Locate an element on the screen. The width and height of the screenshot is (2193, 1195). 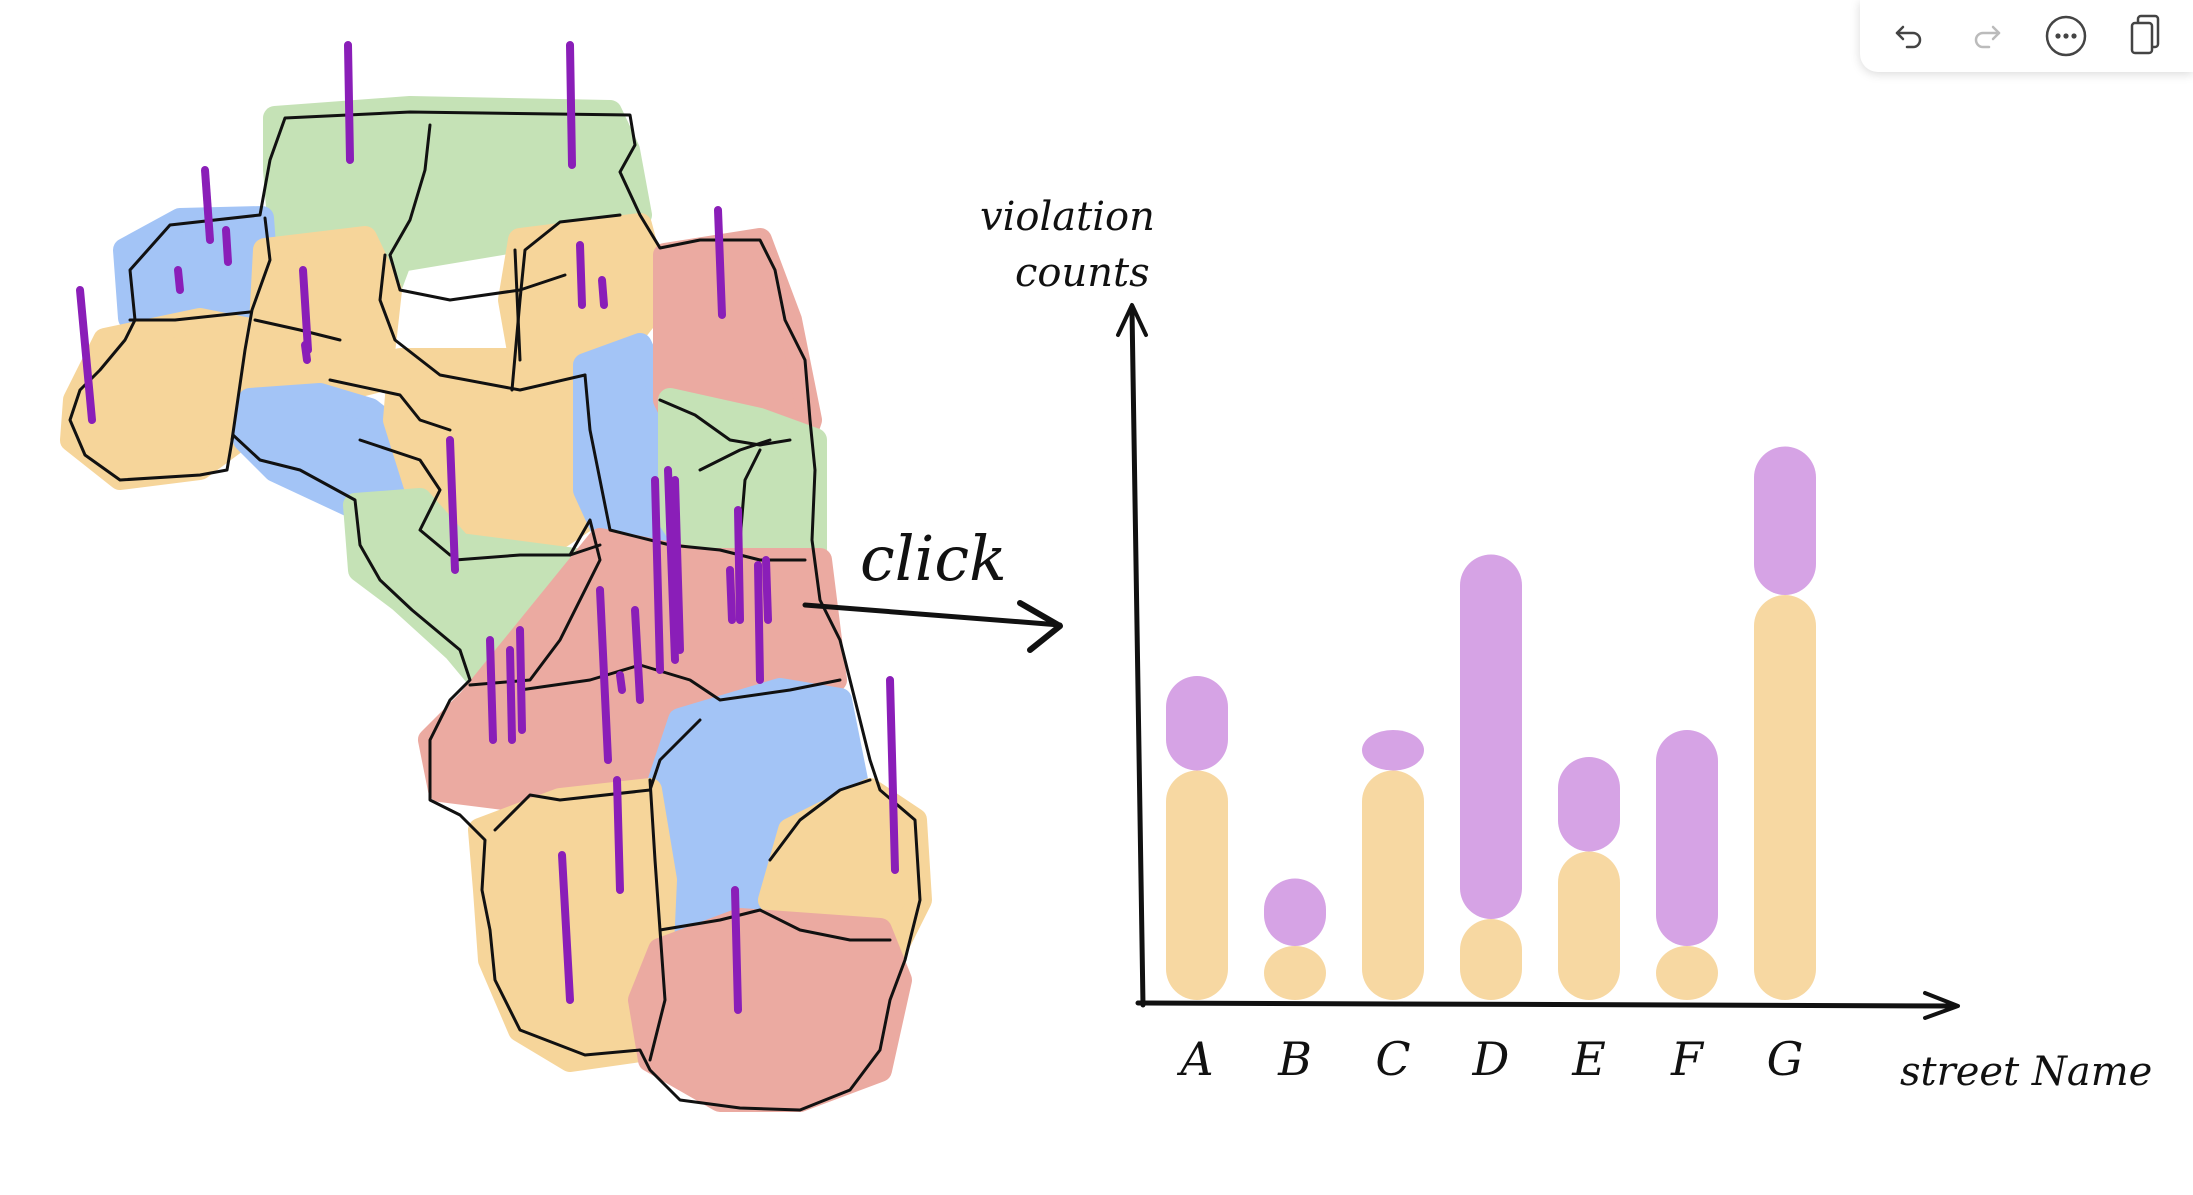
x-tick-label-D: D is located at coordinates (1491, 1059).